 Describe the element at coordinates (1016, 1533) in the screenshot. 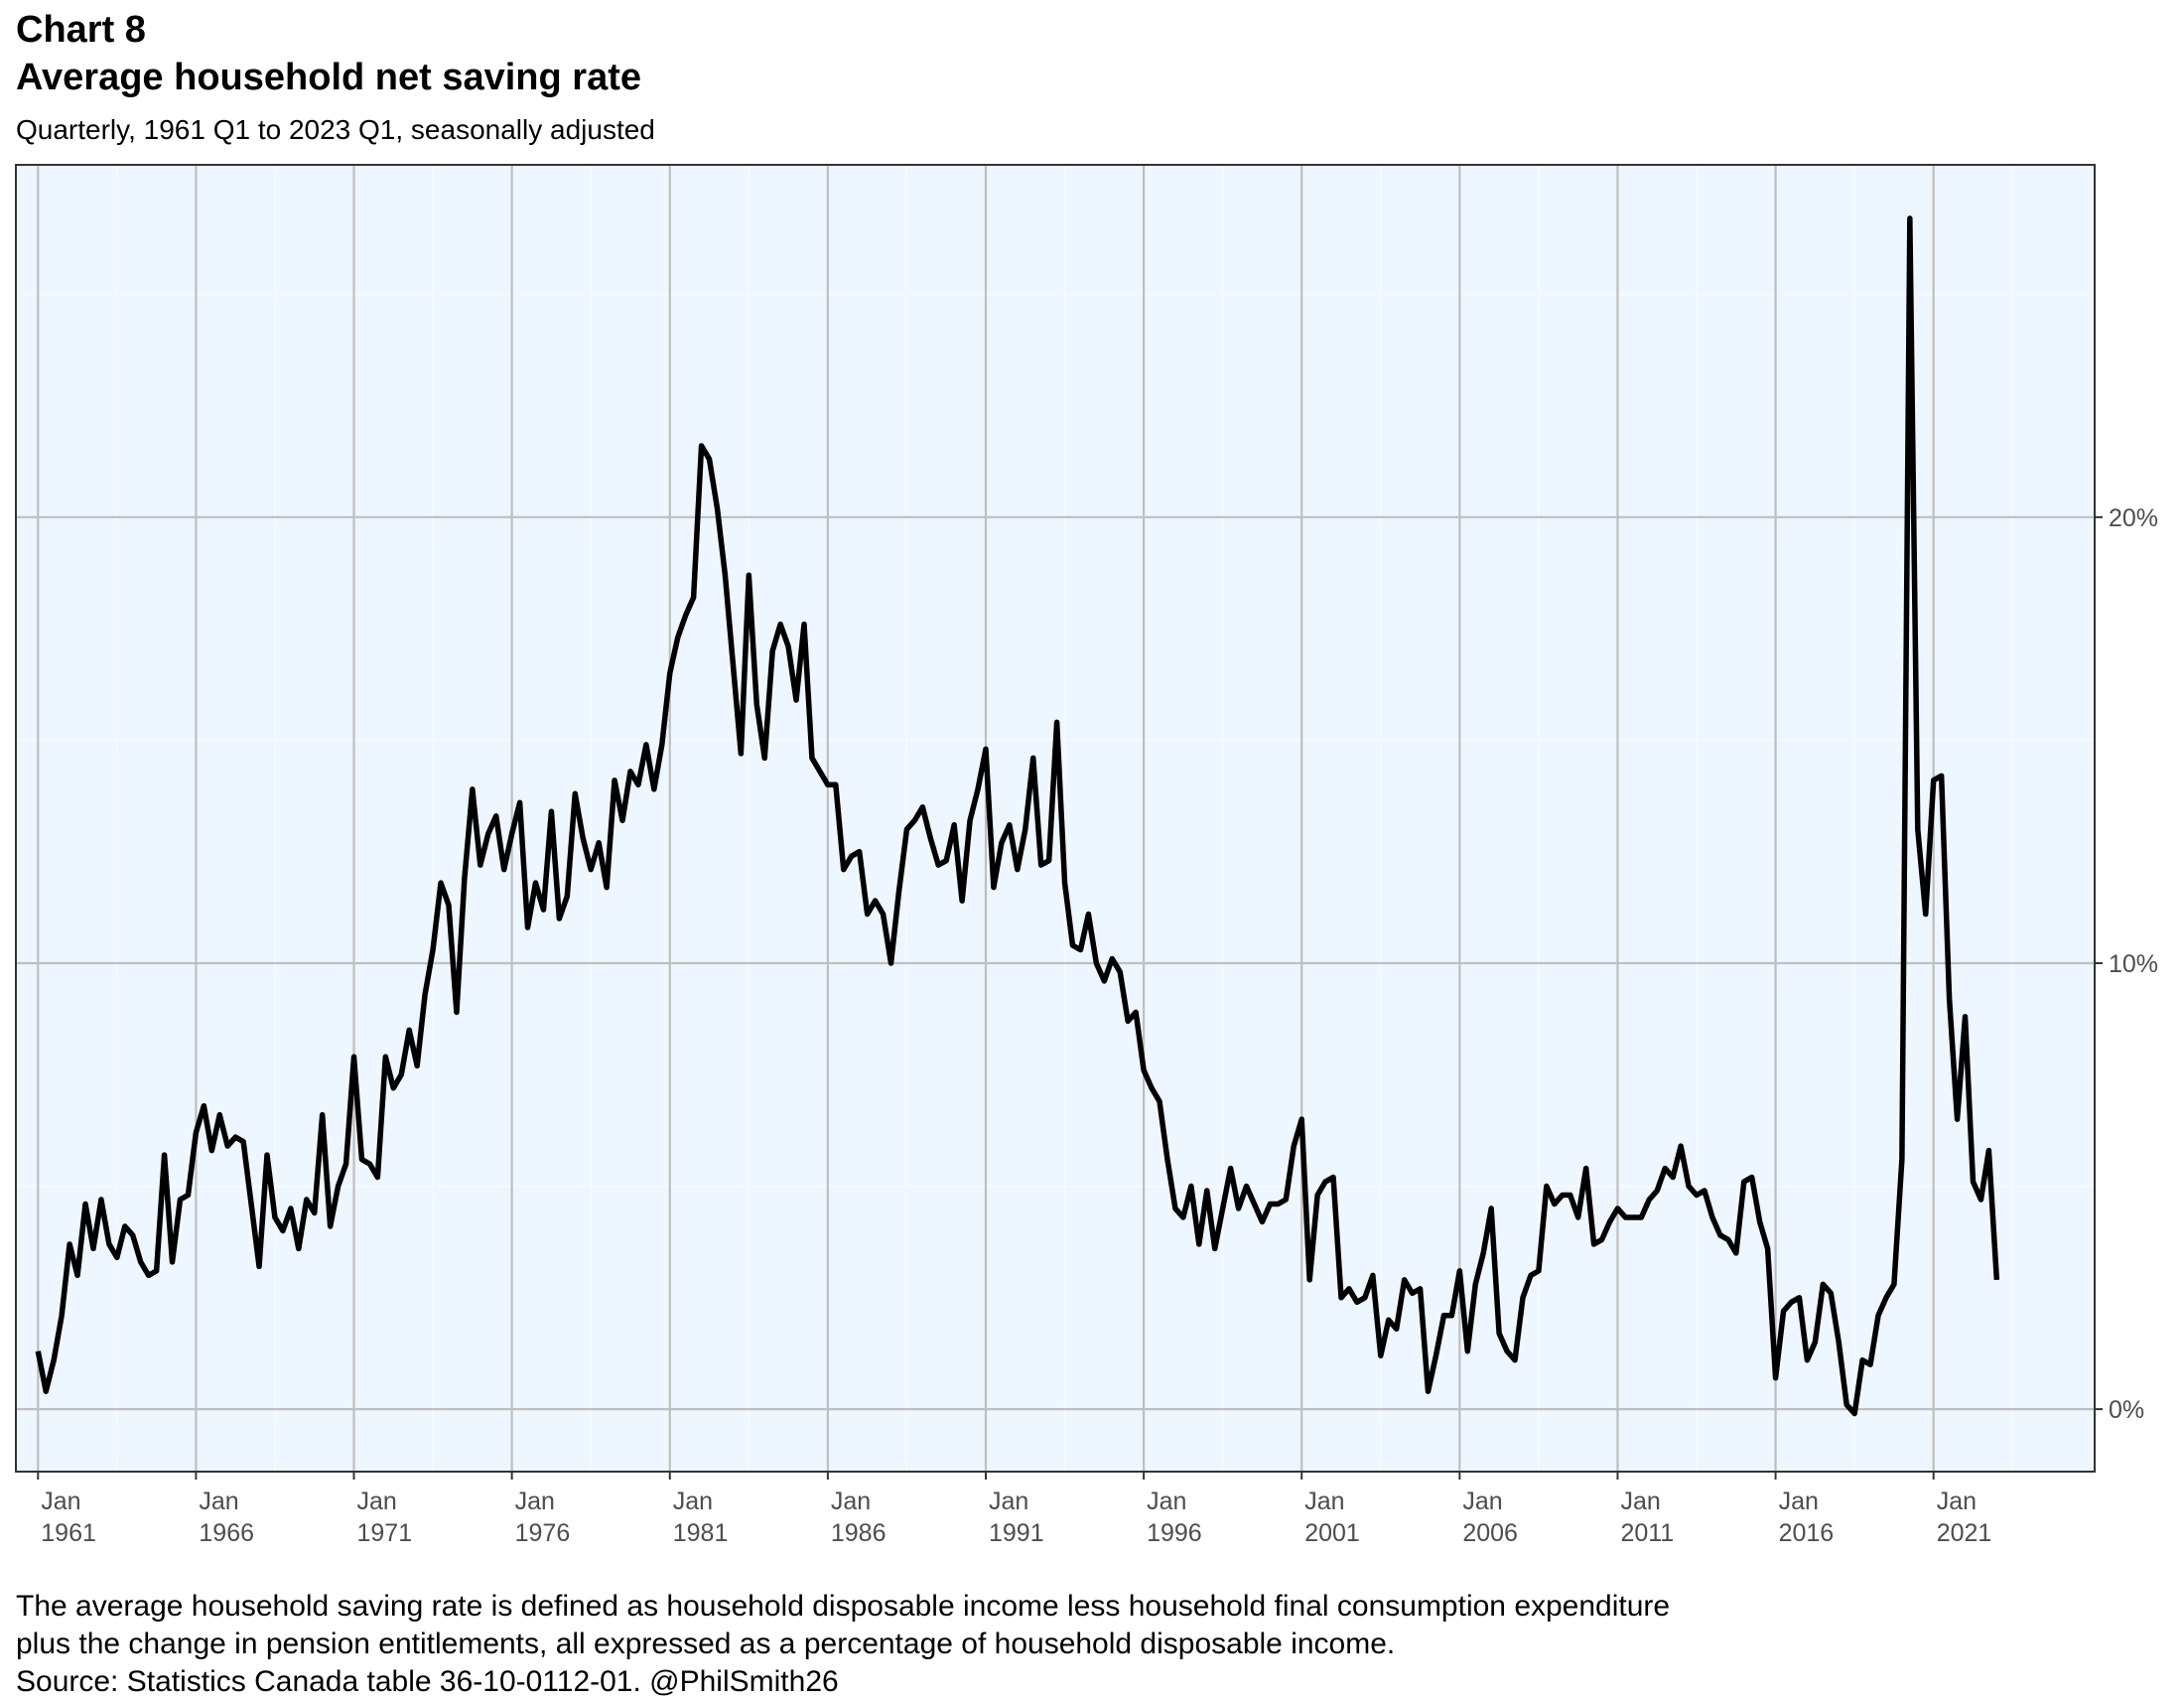

I see `x-tick-label-year: 1991` at that location.